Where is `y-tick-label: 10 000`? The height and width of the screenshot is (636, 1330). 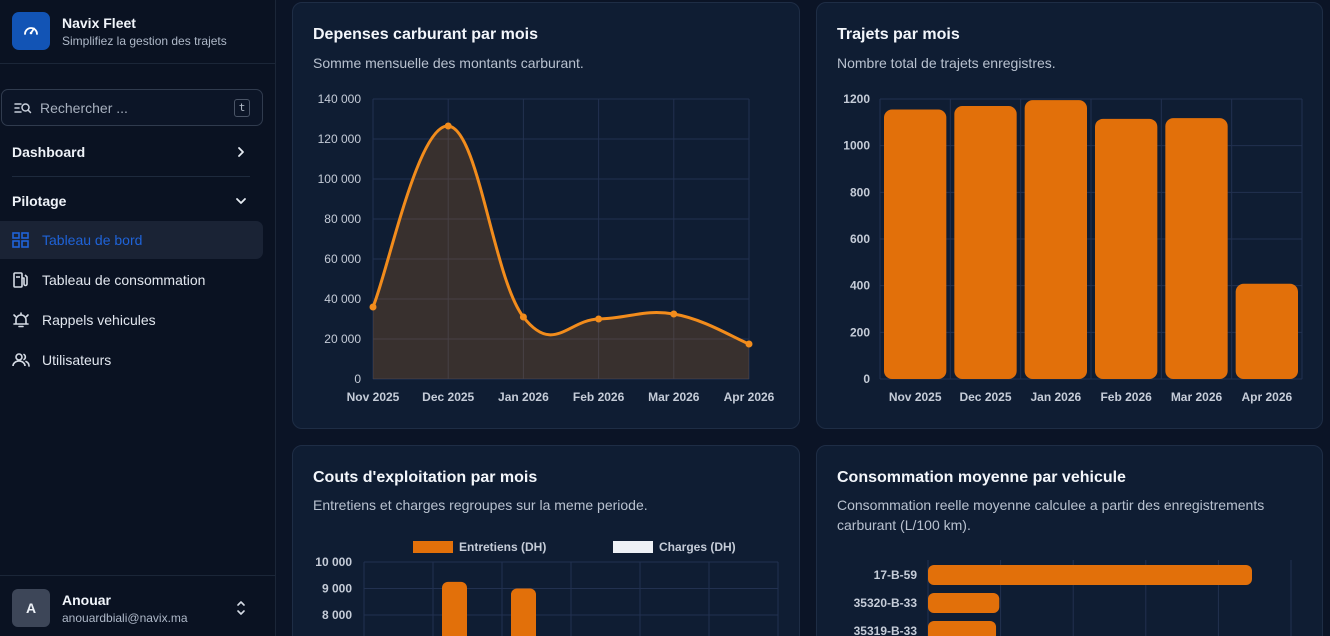
y-tick-label: 10 000 is located at coordinates (333, 562).